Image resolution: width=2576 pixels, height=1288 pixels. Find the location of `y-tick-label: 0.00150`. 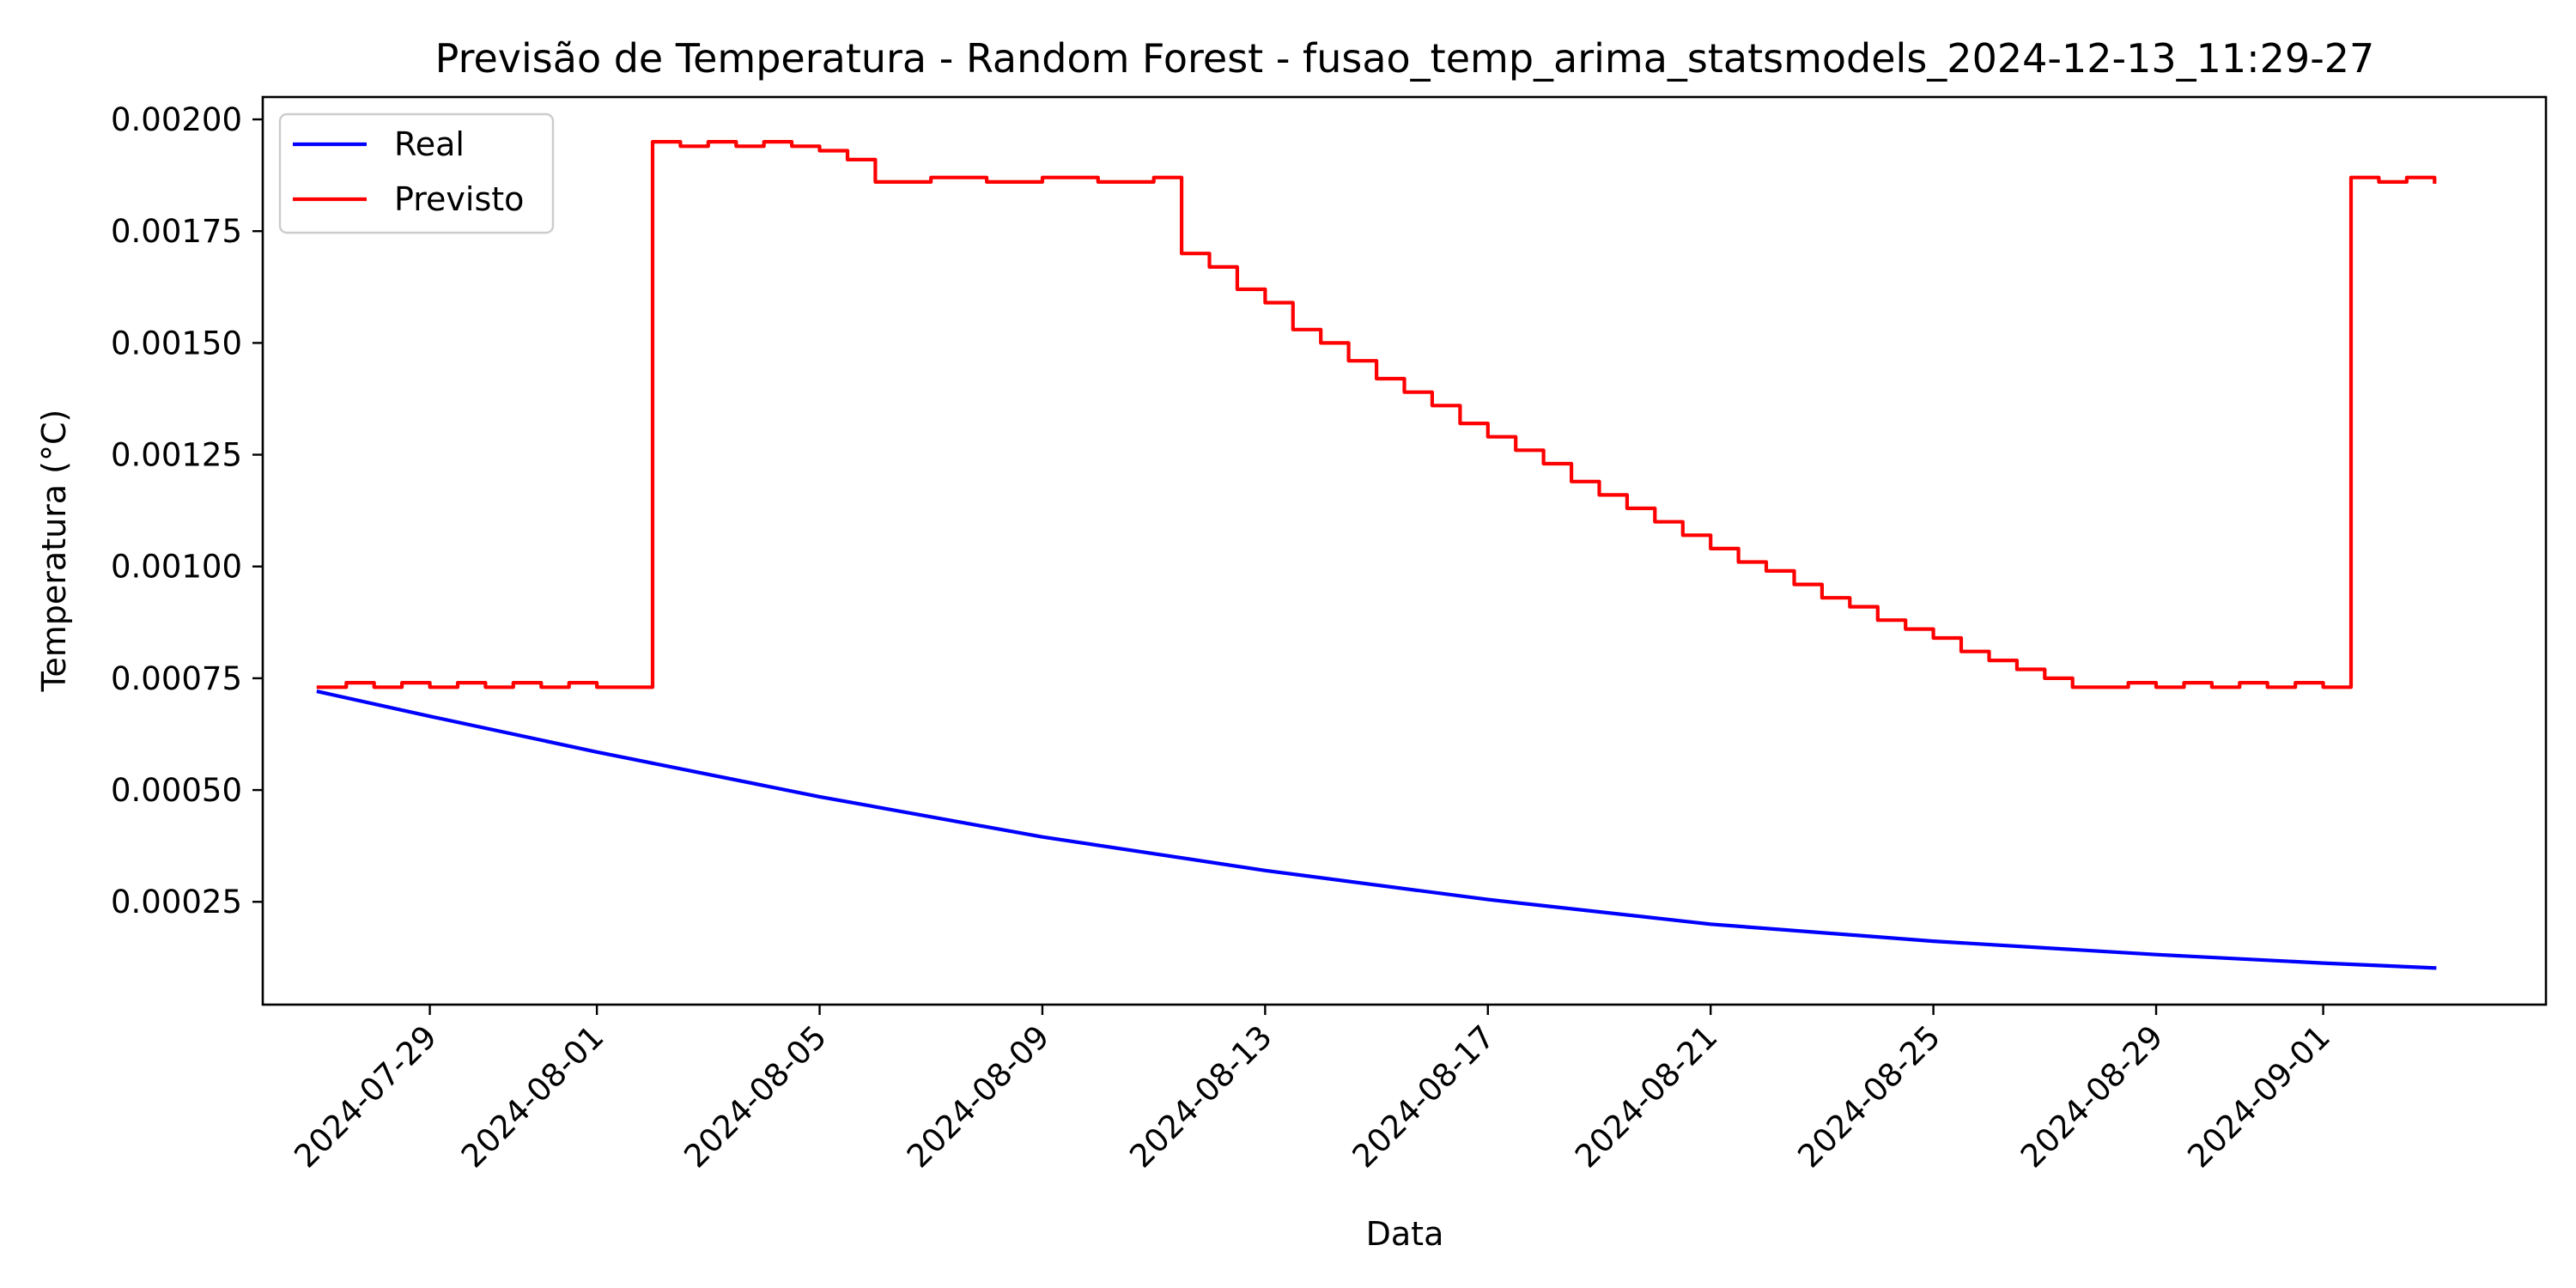

y-tick-label: 0.00150 is located at coordinates (176, 343).